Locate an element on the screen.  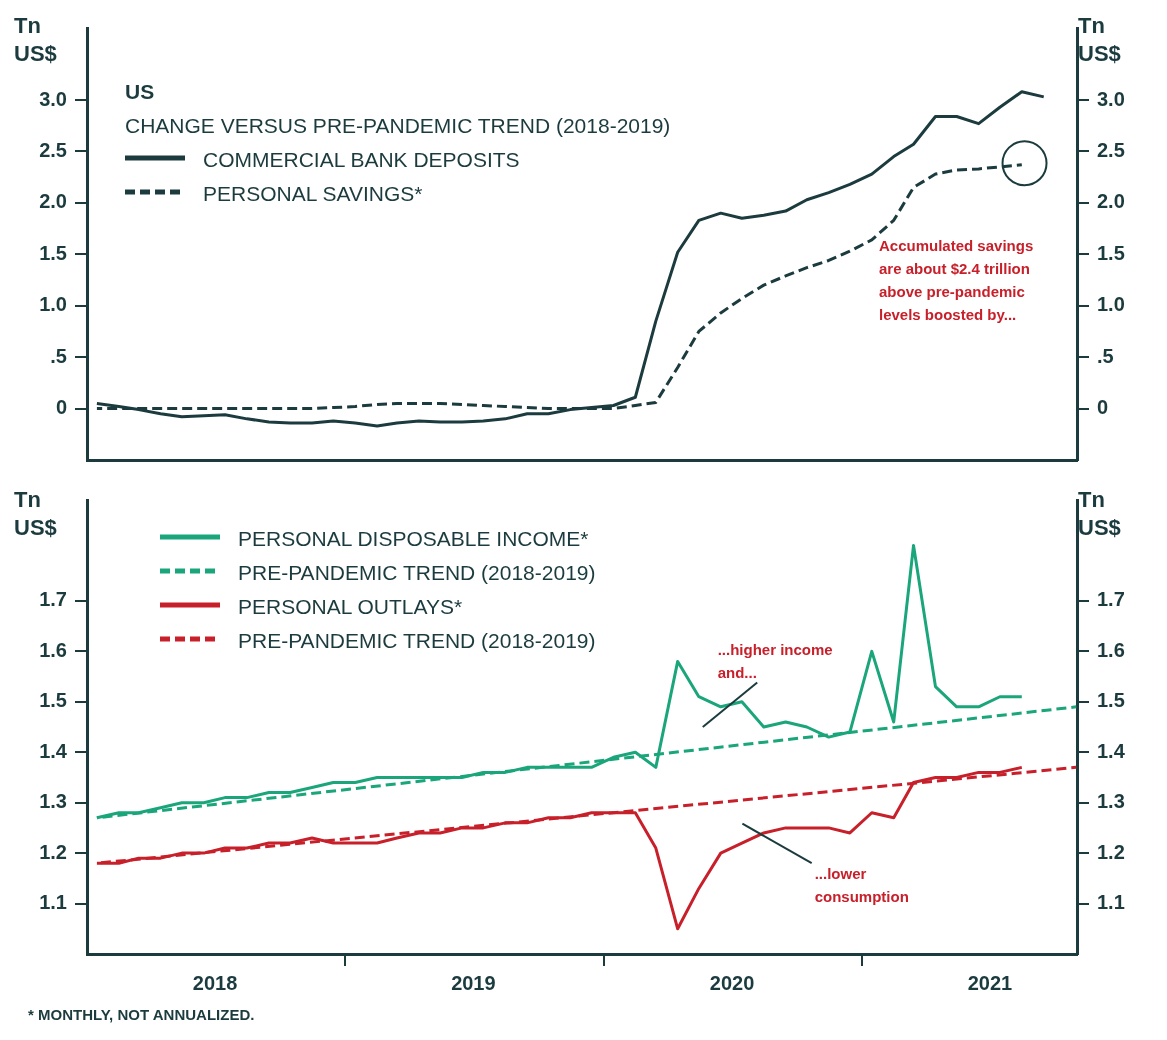
y2-tick-label: 2.5 is located at coordinates (1111, 149).